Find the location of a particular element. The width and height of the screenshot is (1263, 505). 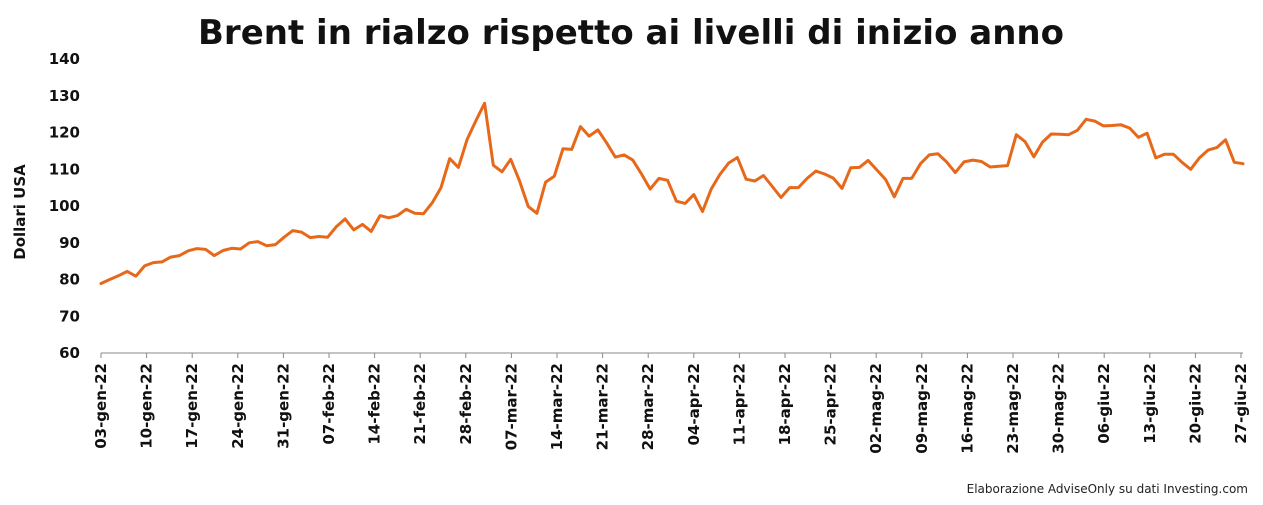

y-tick-label: 140 is located at coordinates (64, 59).